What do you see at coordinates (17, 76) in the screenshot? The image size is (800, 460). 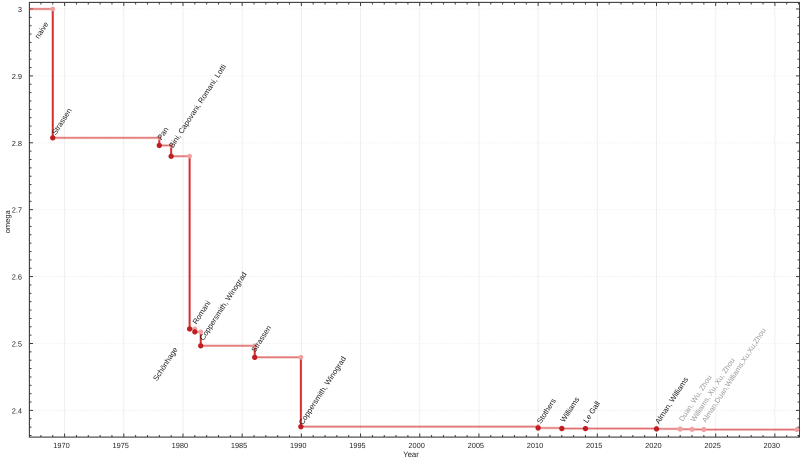 I see `svg-text: 2.9` at bounding box center [17, 76].